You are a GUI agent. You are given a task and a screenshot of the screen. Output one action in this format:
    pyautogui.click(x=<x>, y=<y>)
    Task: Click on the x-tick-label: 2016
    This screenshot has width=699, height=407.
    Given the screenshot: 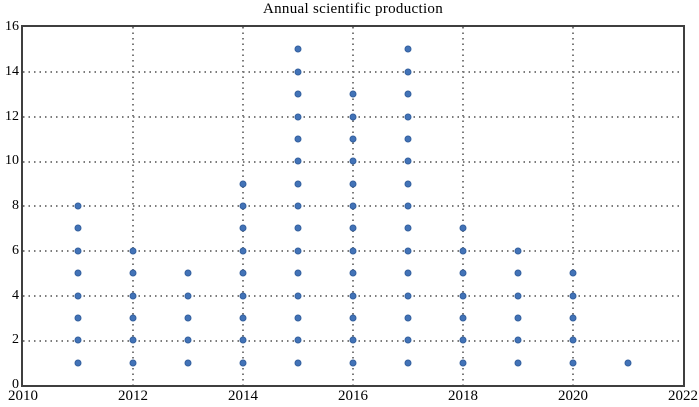 What is the action you would take?
    pyautogui.click(x=353, y=396)
    